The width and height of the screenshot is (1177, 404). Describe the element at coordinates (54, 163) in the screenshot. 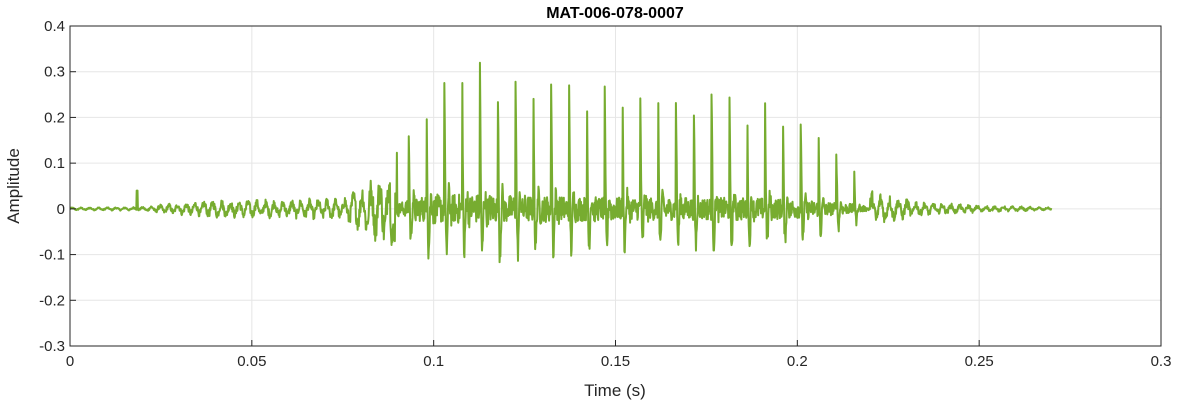

I see `y-tick-label: 0.1` at that location.